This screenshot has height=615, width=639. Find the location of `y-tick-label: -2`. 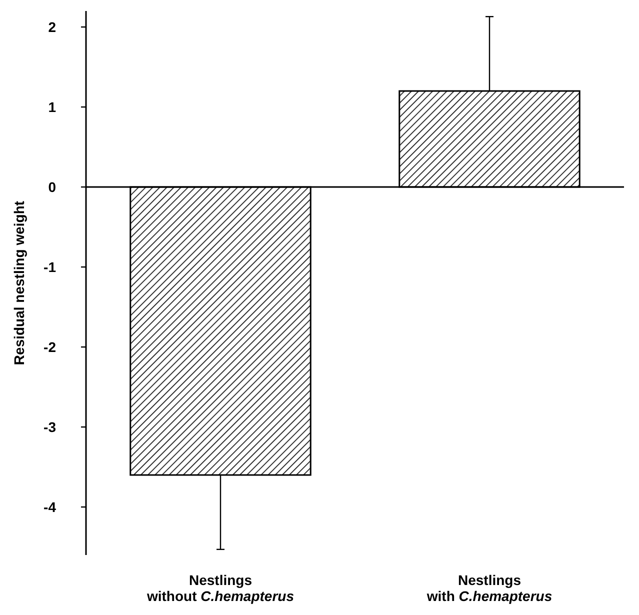

y-tick-label: -2 is located at coordinates (50, 346).